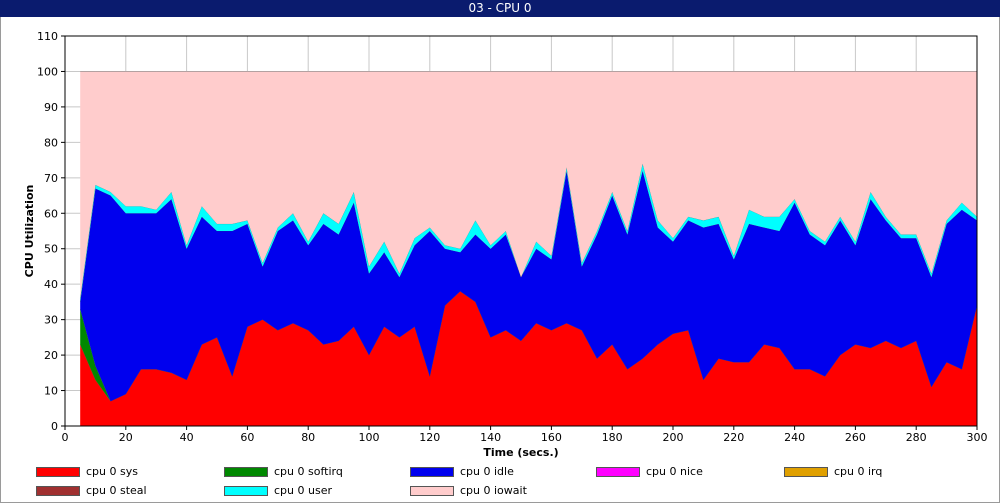  Describe the element at coordinates (51, 249) in the screenshot. I see `y-tick-label: 50` at that location.